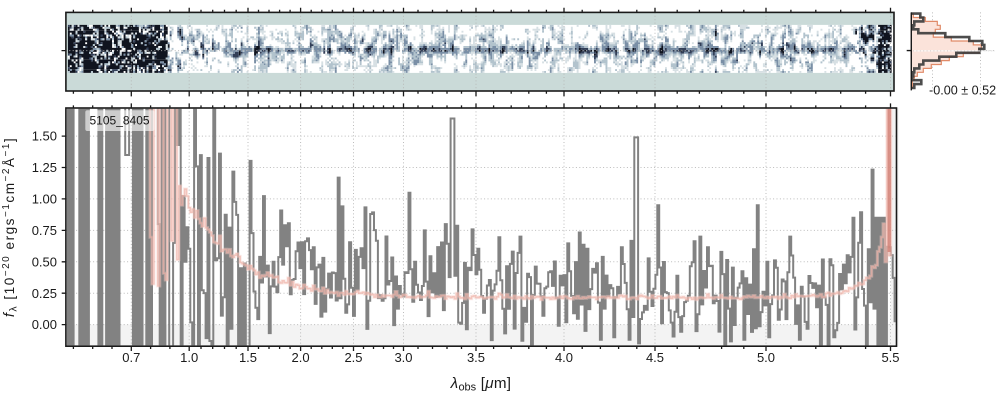 The height and width of the screenshot is (405, 1000). What do you see at coordinates (120, 120) in the screenshot?
I see `svg-text: 5105_8405` at bounding box center [120, 120].